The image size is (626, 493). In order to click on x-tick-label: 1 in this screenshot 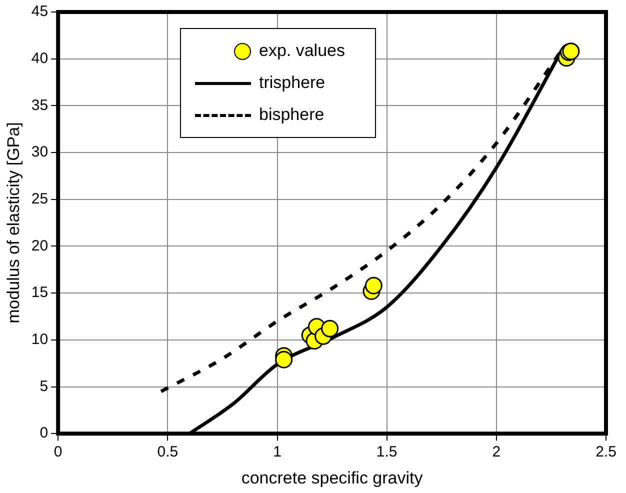, I will do `click(277, 452)`.